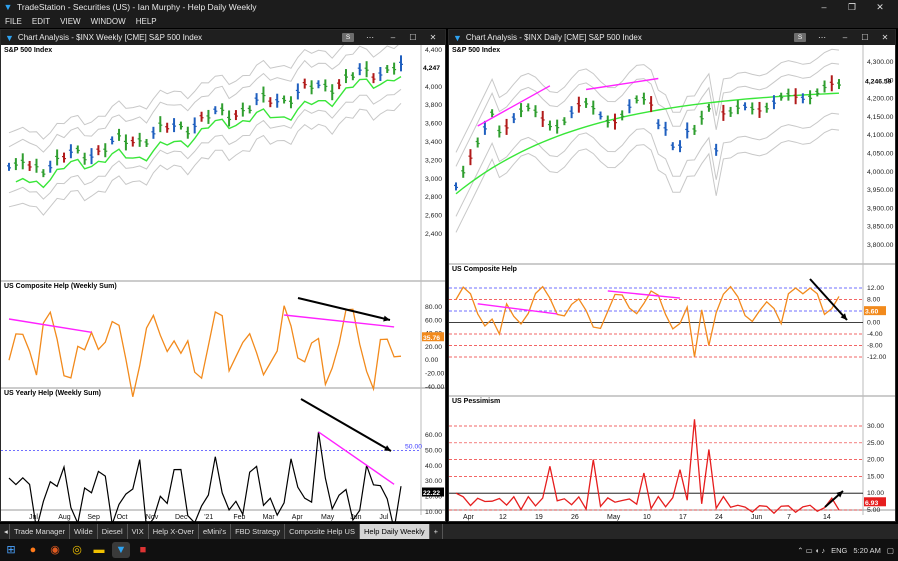 The height and width of the screenshot is (561, 898). What do you see at coordinates (683, 517) in the screenshot?
I see `time-axis-label: 17` at bounding box center [683, 517].